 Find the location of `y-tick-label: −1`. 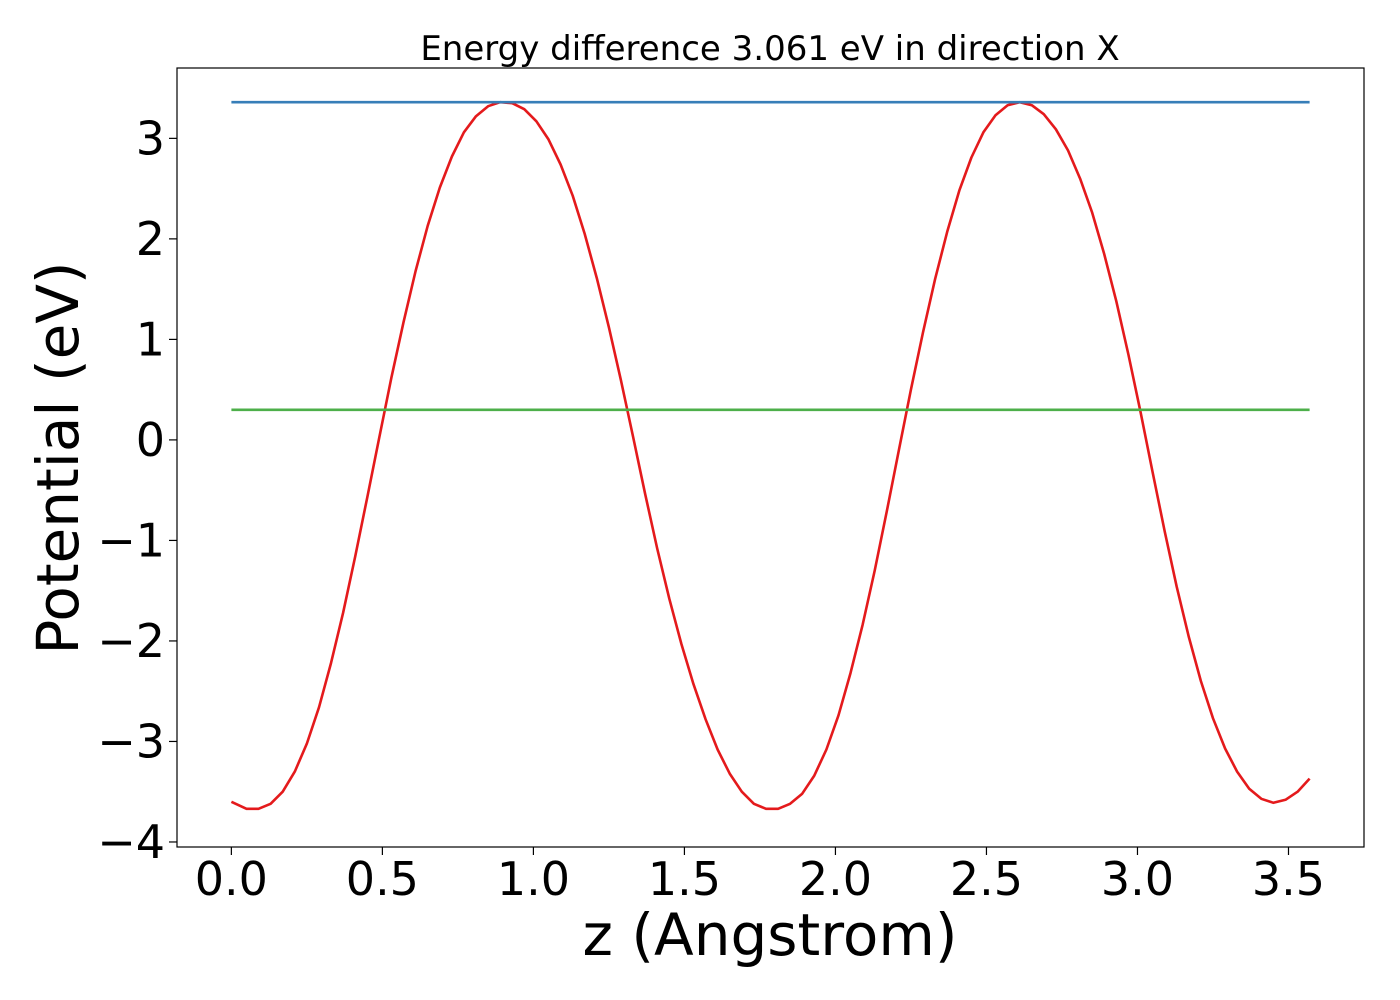

y-tick-label: −1 is located at coordinates (131, 540).